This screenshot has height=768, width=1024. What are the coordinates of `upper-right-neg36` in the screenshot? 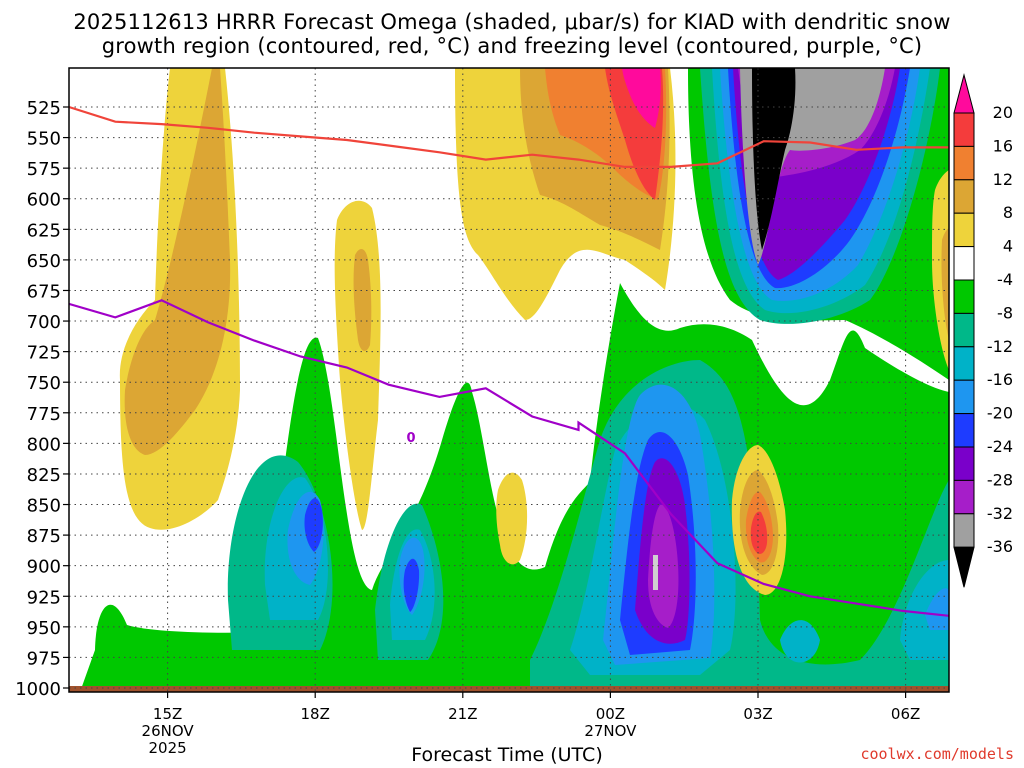 It's located at (774, 159).